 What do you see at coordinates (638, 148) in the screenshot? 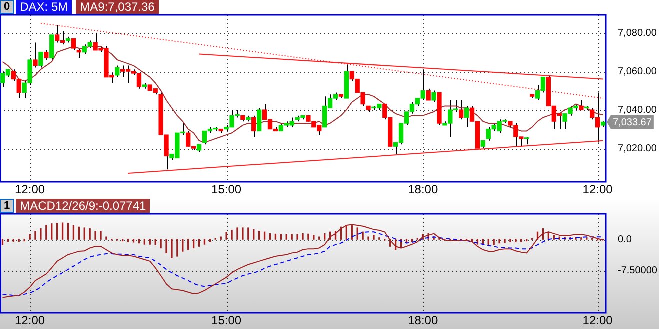
I see `y-tick-label: 7,020.00` at bounding box center [638, 148].